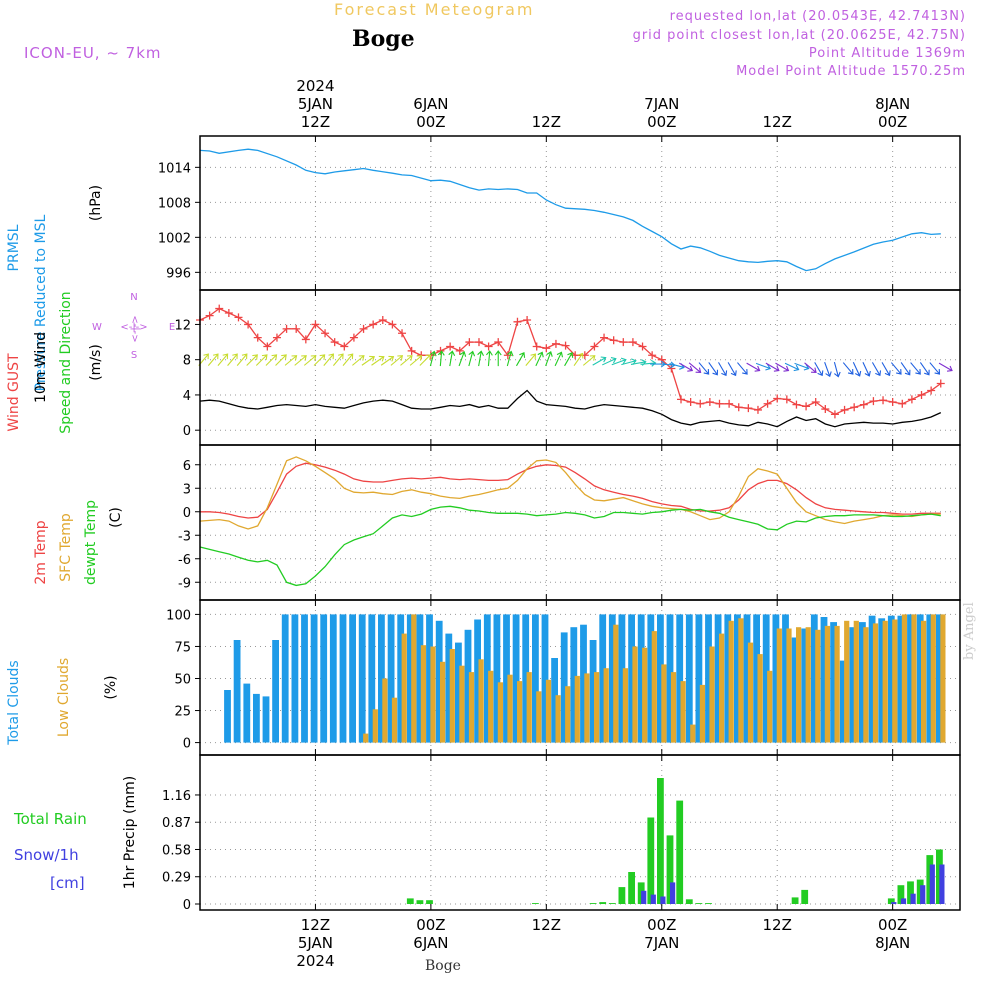 The width and height of the screenshot is (1000, 1000). I want to click on x-bottom-tick-label: 00Z, so click(430, 925).